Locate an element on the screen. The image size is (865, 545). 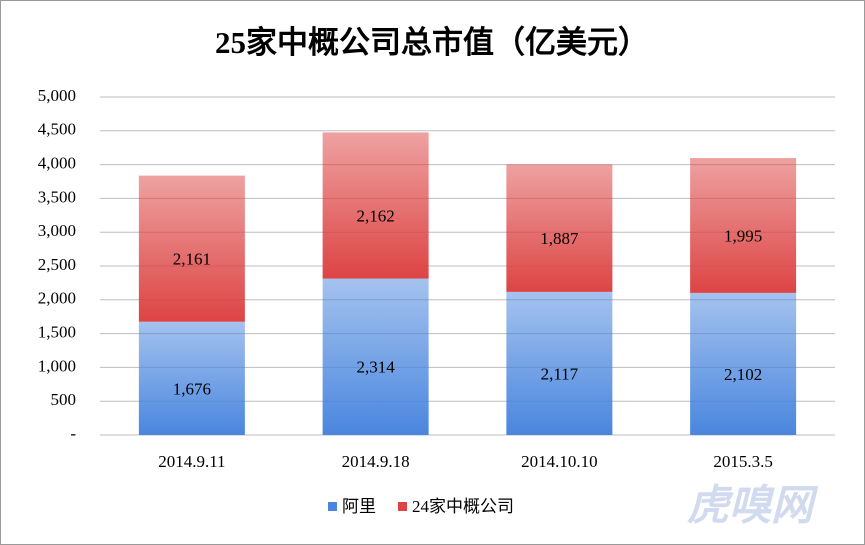
x-tick-label: 2014.9.18 is located at coordinates (376, 461).